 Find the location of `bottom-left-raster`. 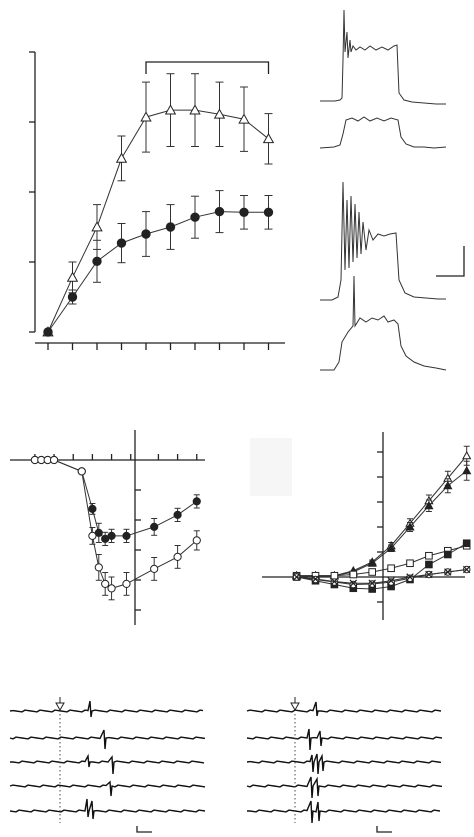

bottom-left-raster is located at coordinates (107, 765).